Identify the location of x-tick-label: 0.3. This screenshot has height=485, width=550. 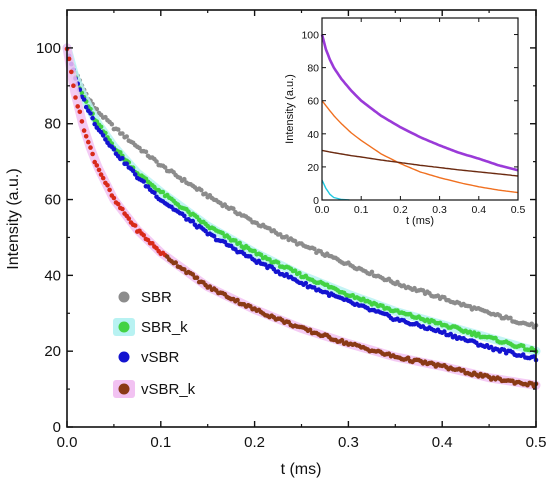
(348, 442).